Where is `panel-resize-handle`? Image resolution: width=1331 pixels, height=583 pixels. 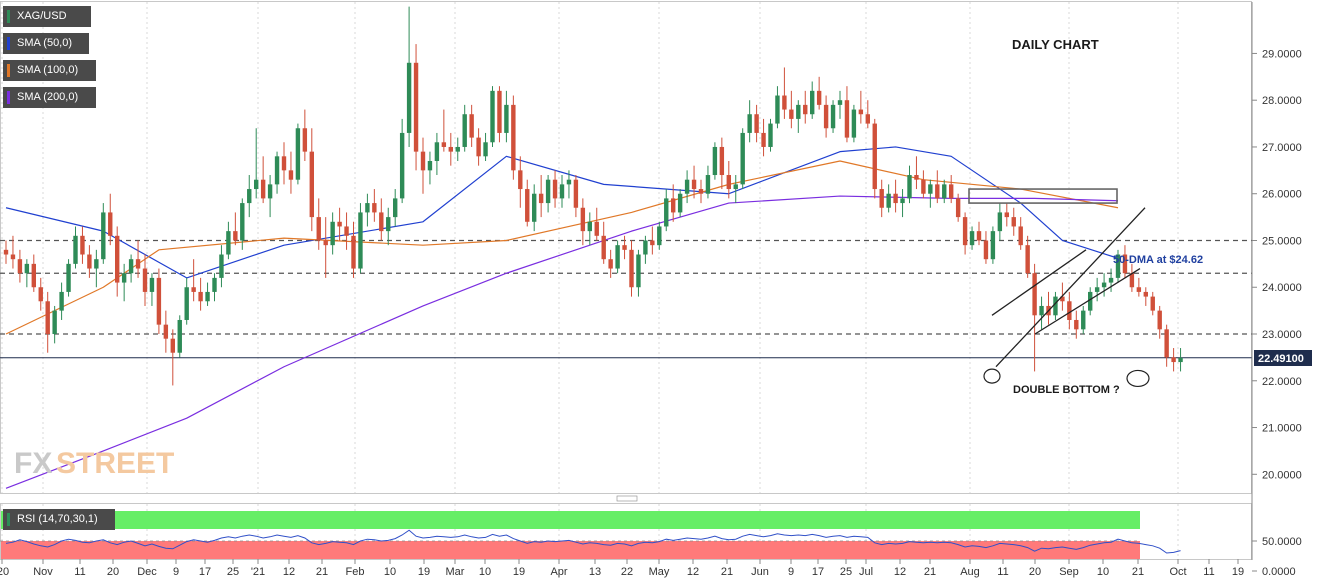 panel-resize-handle is located at coordinates (627, 498).